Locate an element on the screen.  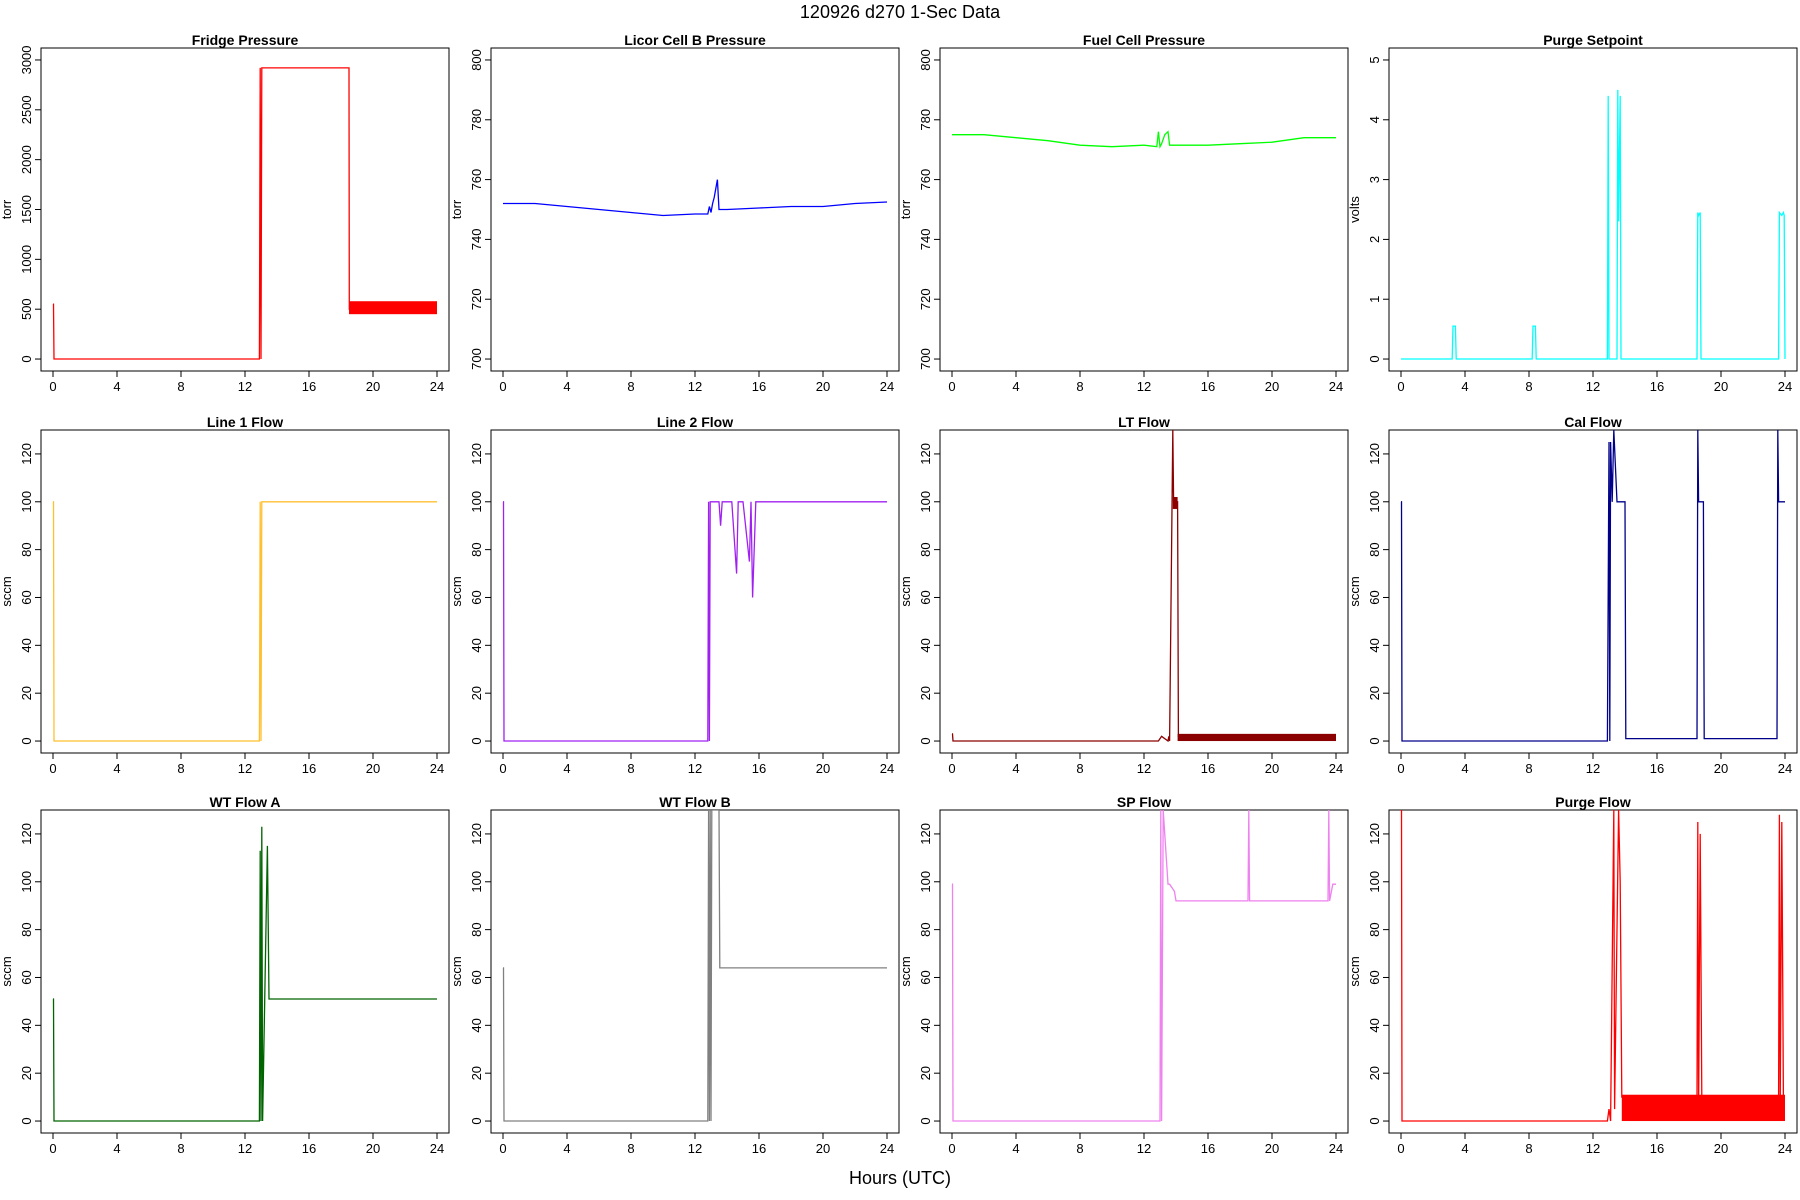
y-tick-label: 5 is located at coordinates (1374, 59).